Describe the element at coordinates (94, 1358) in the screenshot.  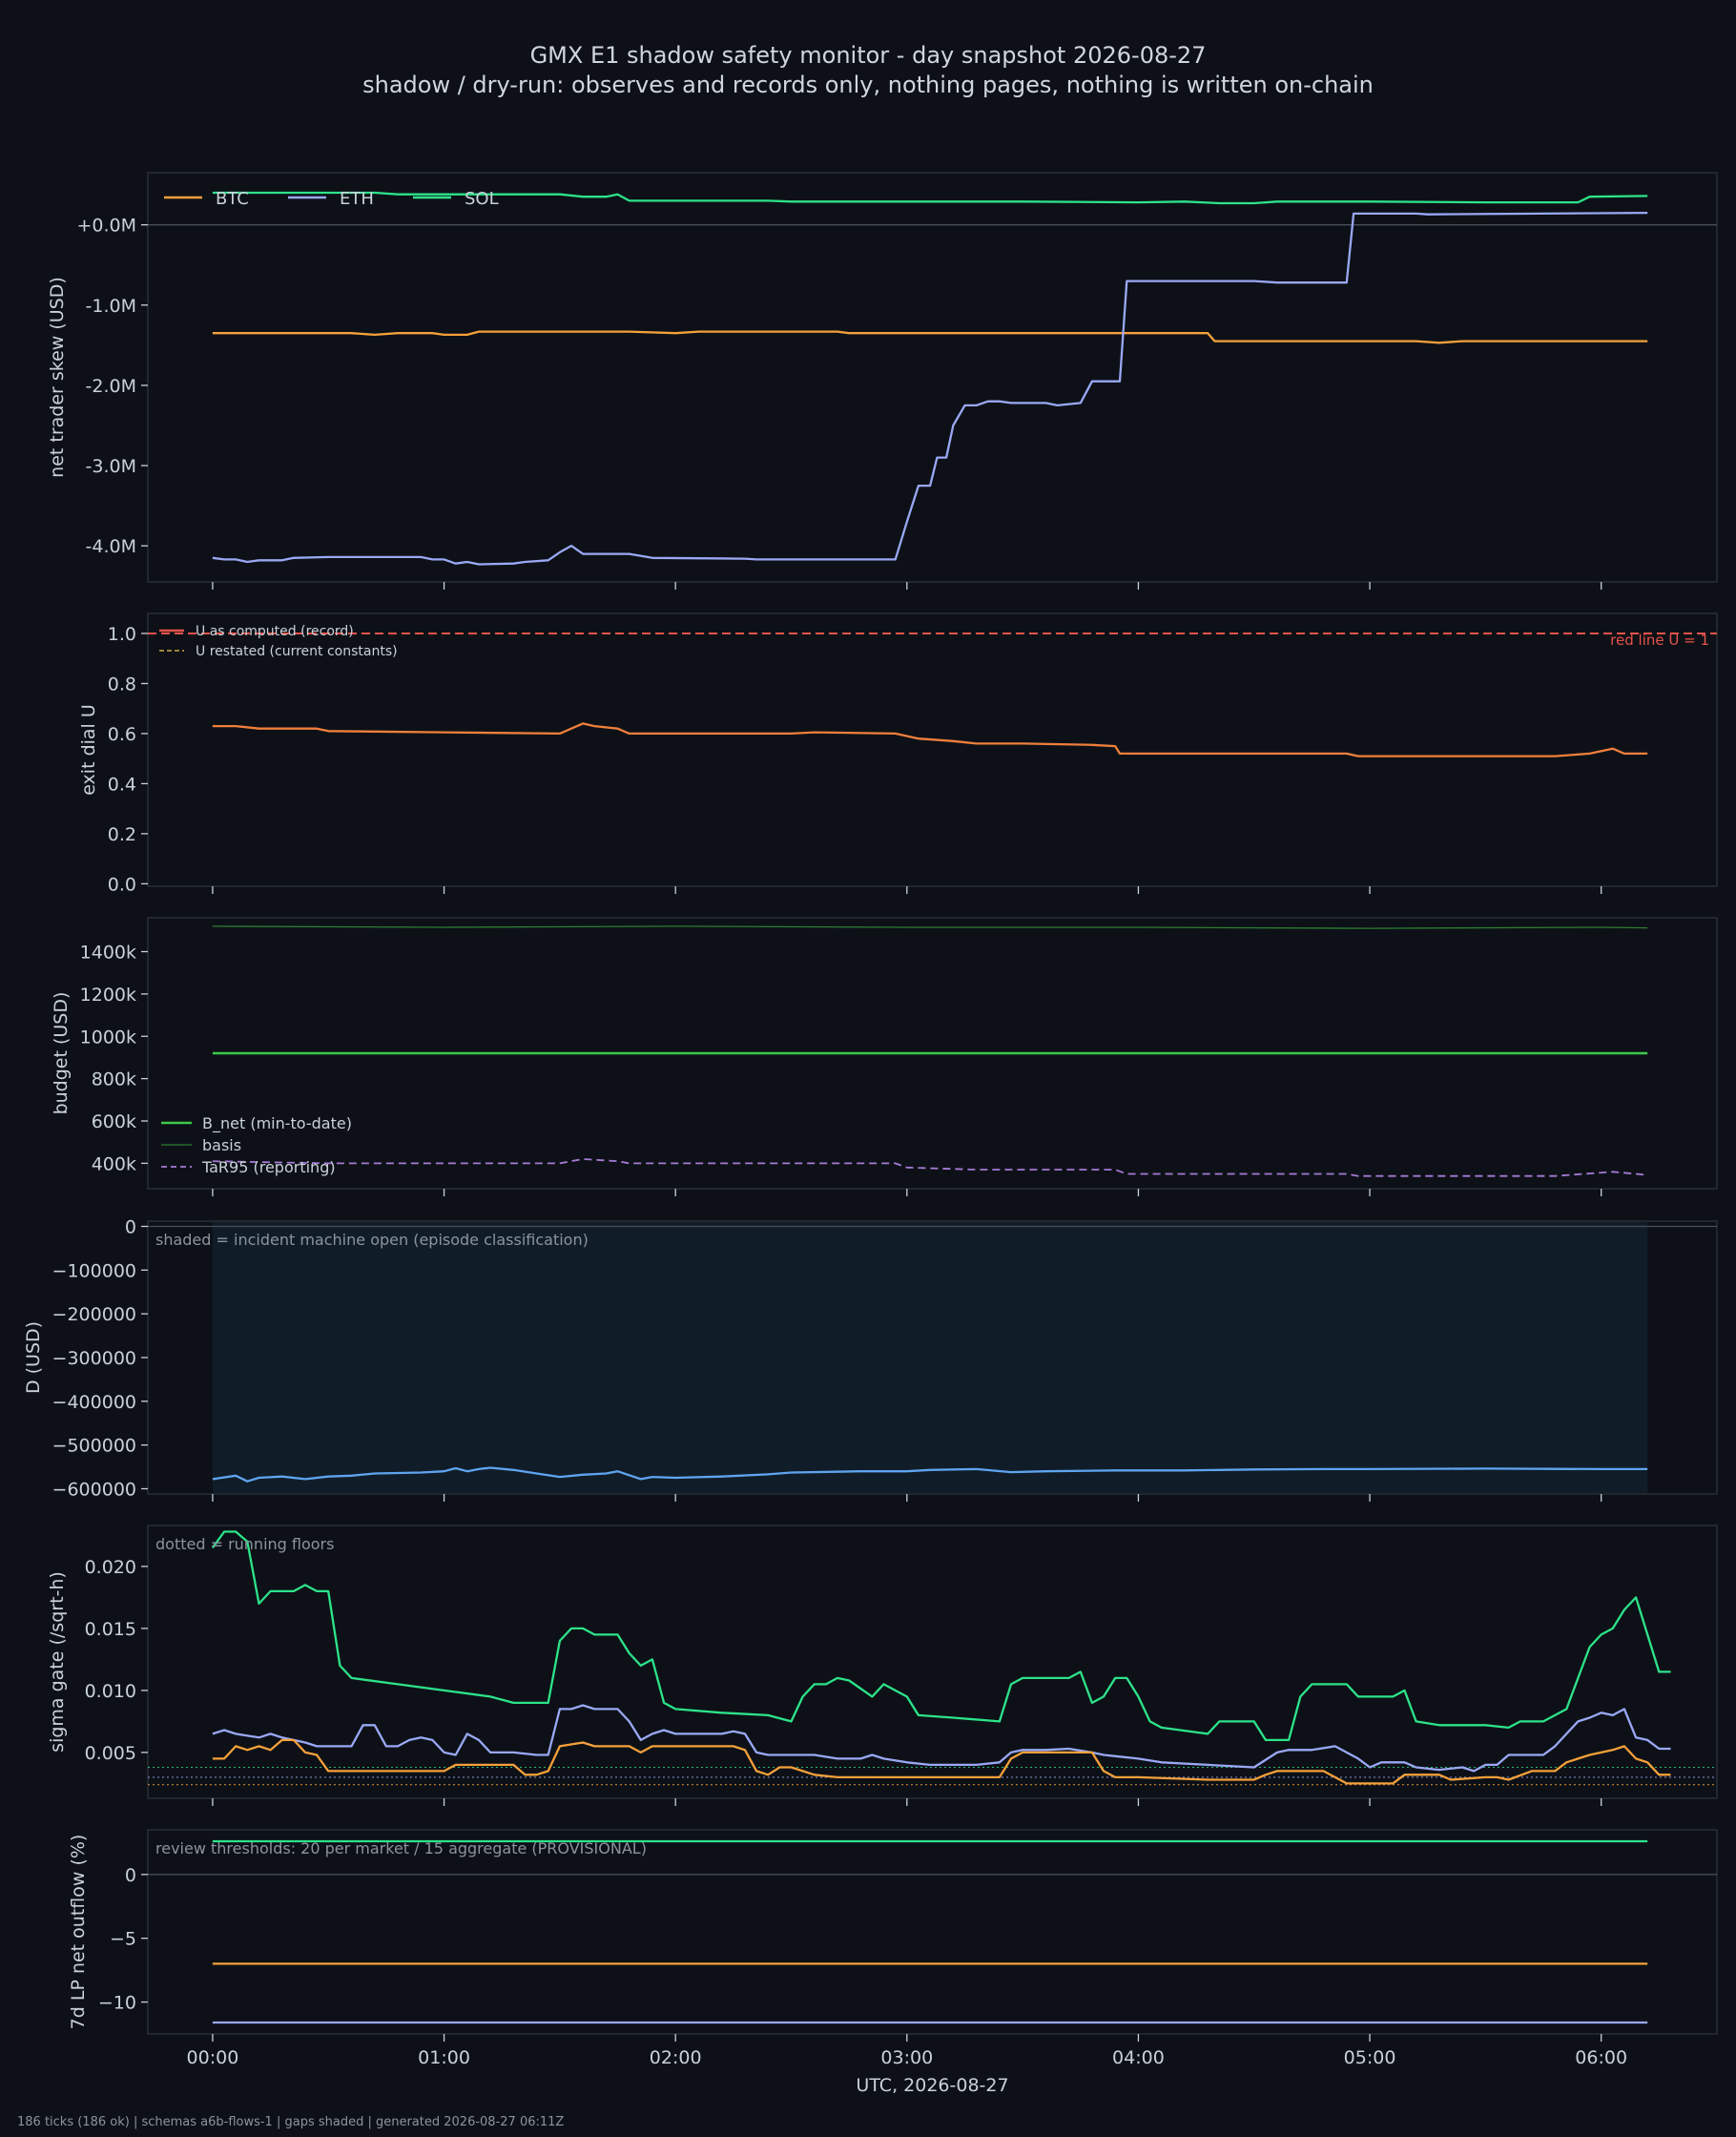
I see `y-tick-label: −300000` at that location.